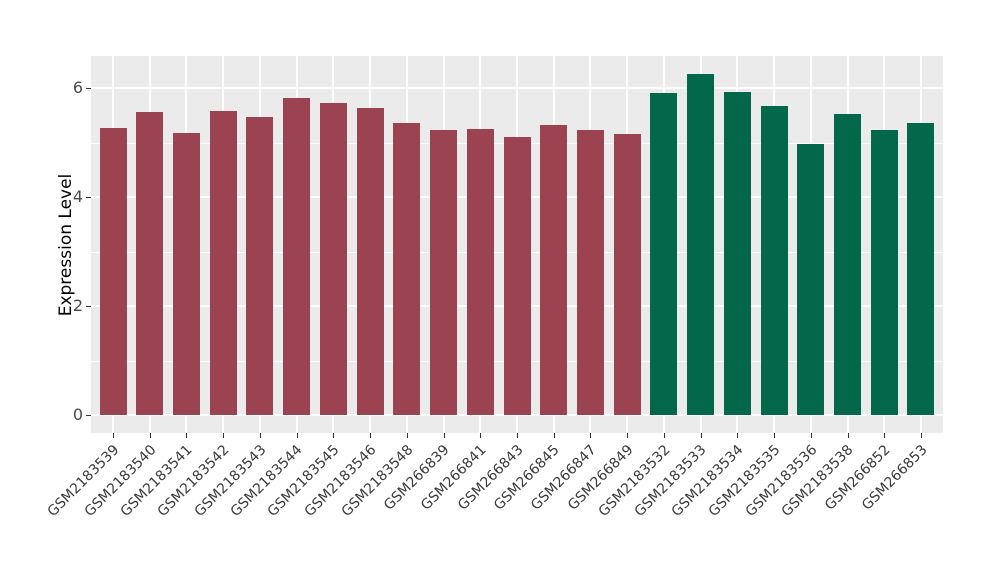  What do you see at coordinates (664, 254) in the screenshot?
I see `bar-GSM2183532` at bounding box center [664, 254].